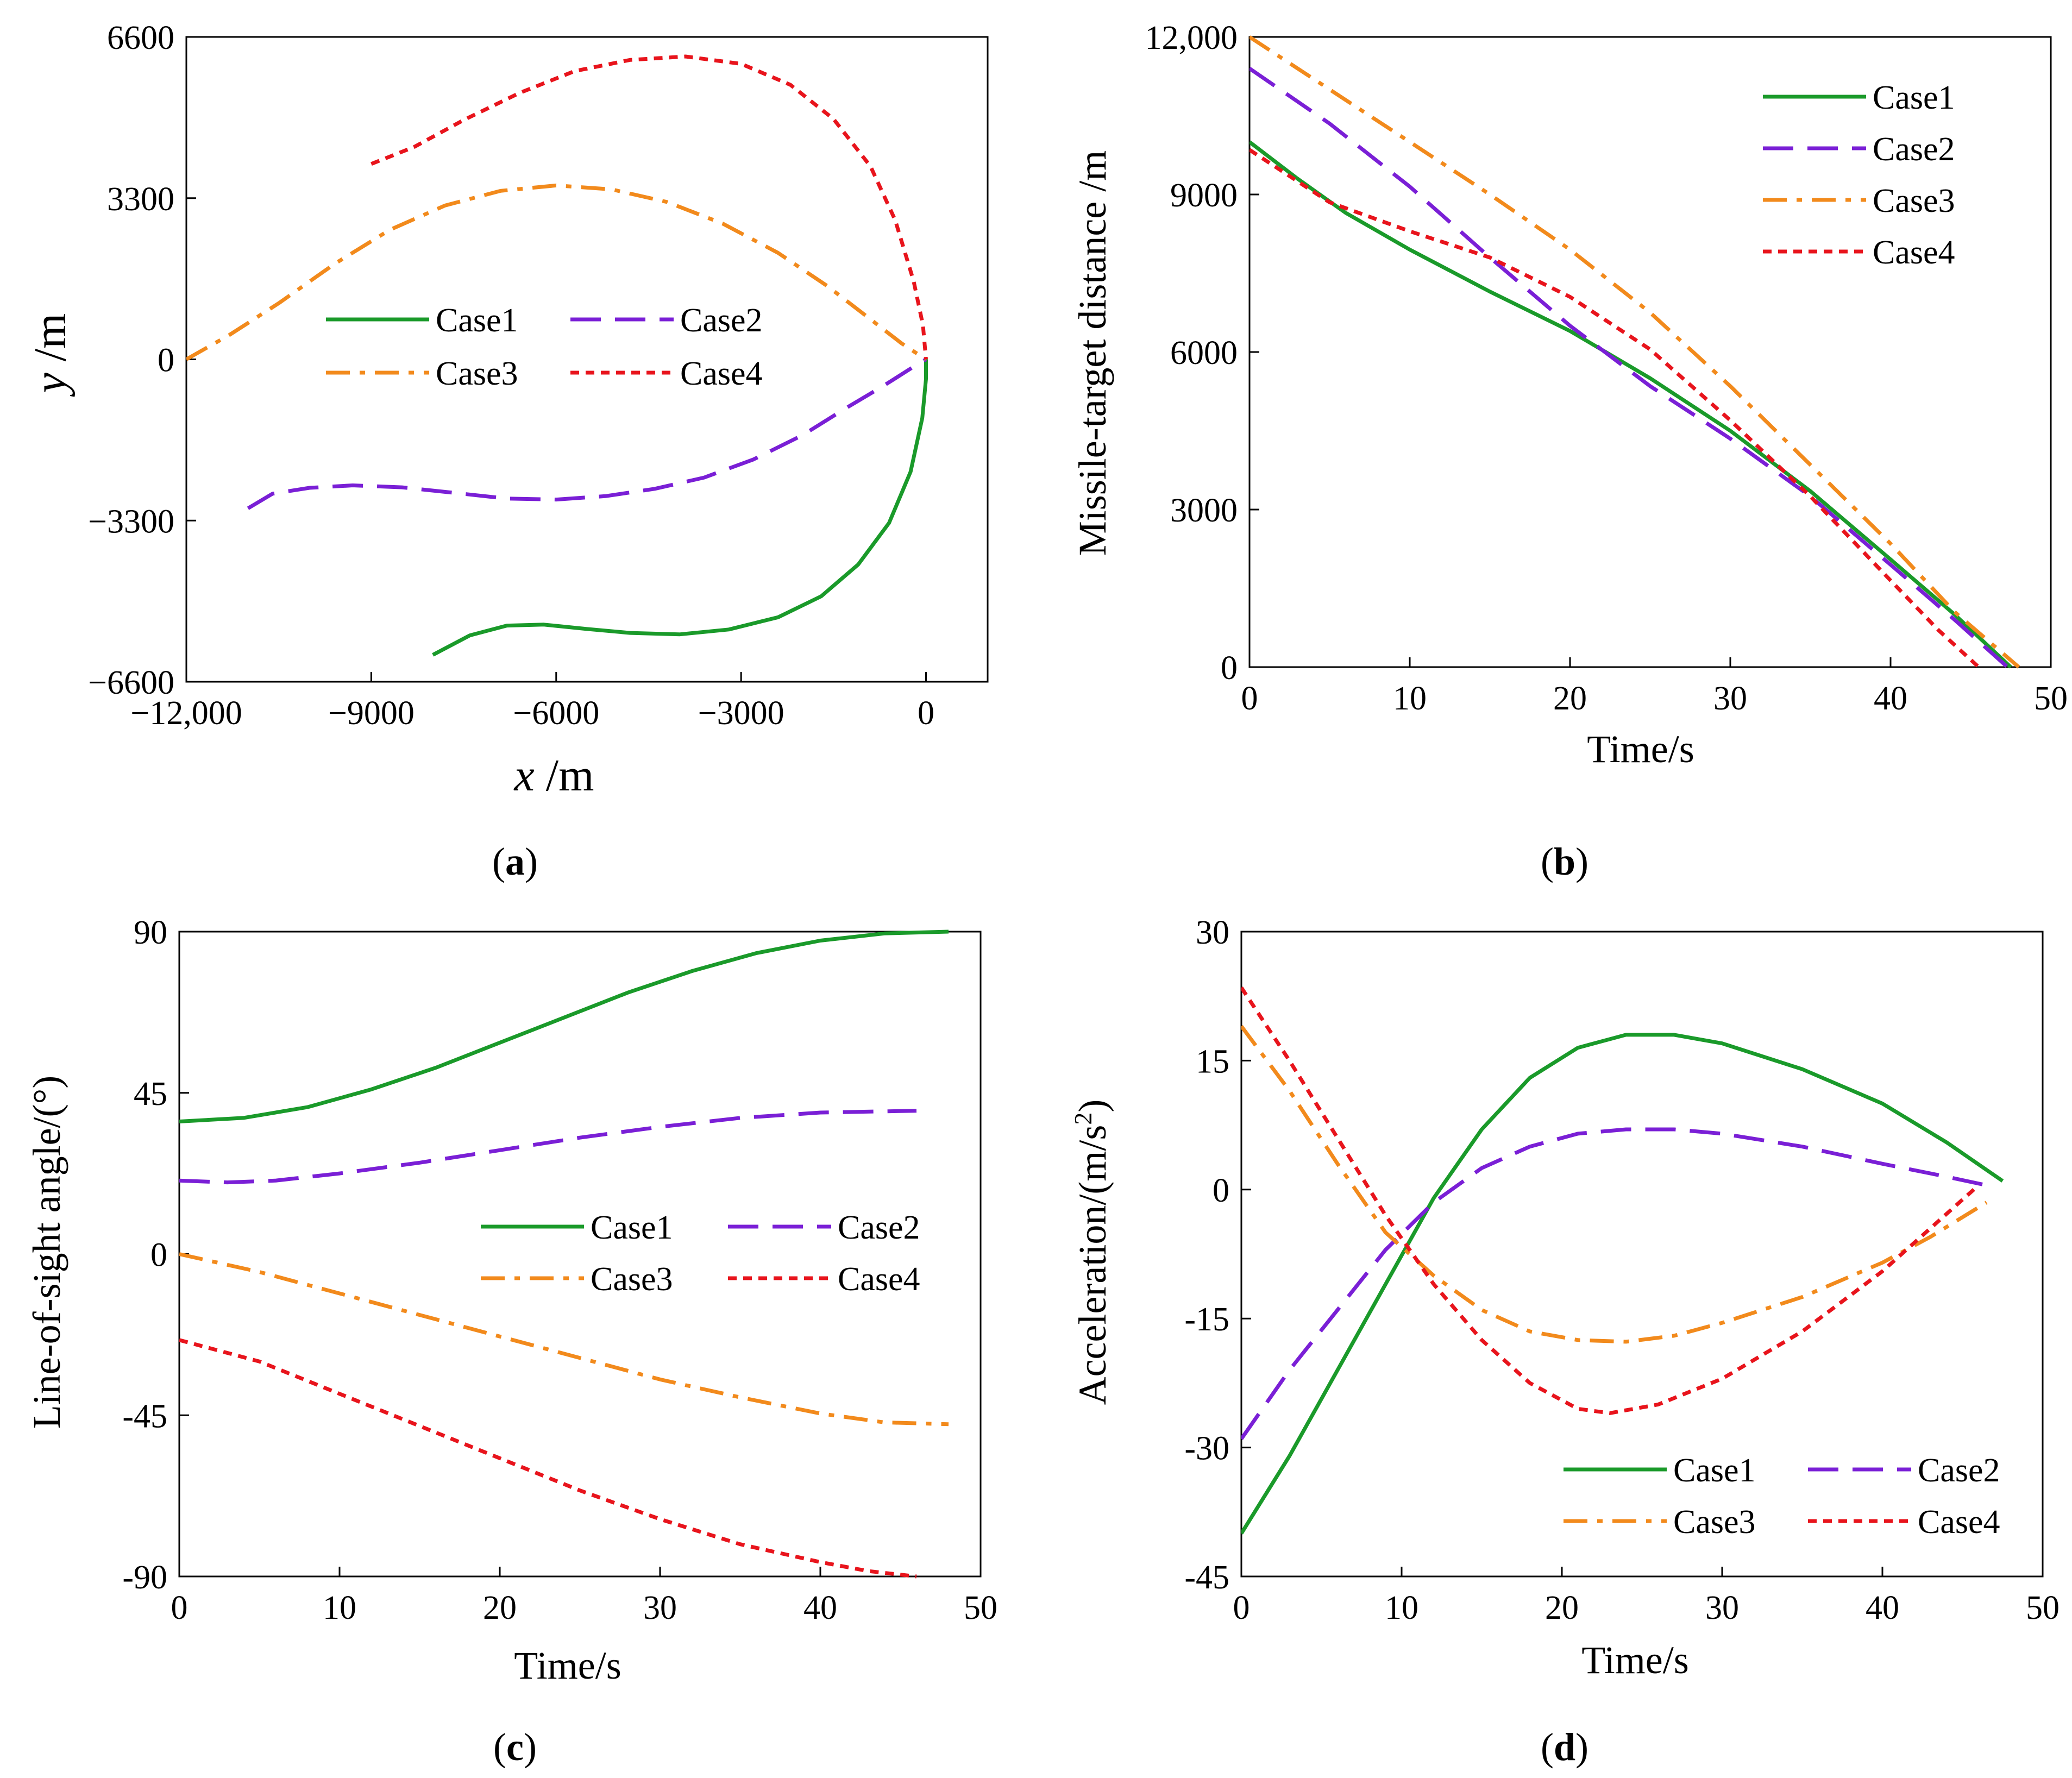  Describe the element at coordinates (1206, 1448) in the screenshot. I see `y-tick-label: -30` at that location.